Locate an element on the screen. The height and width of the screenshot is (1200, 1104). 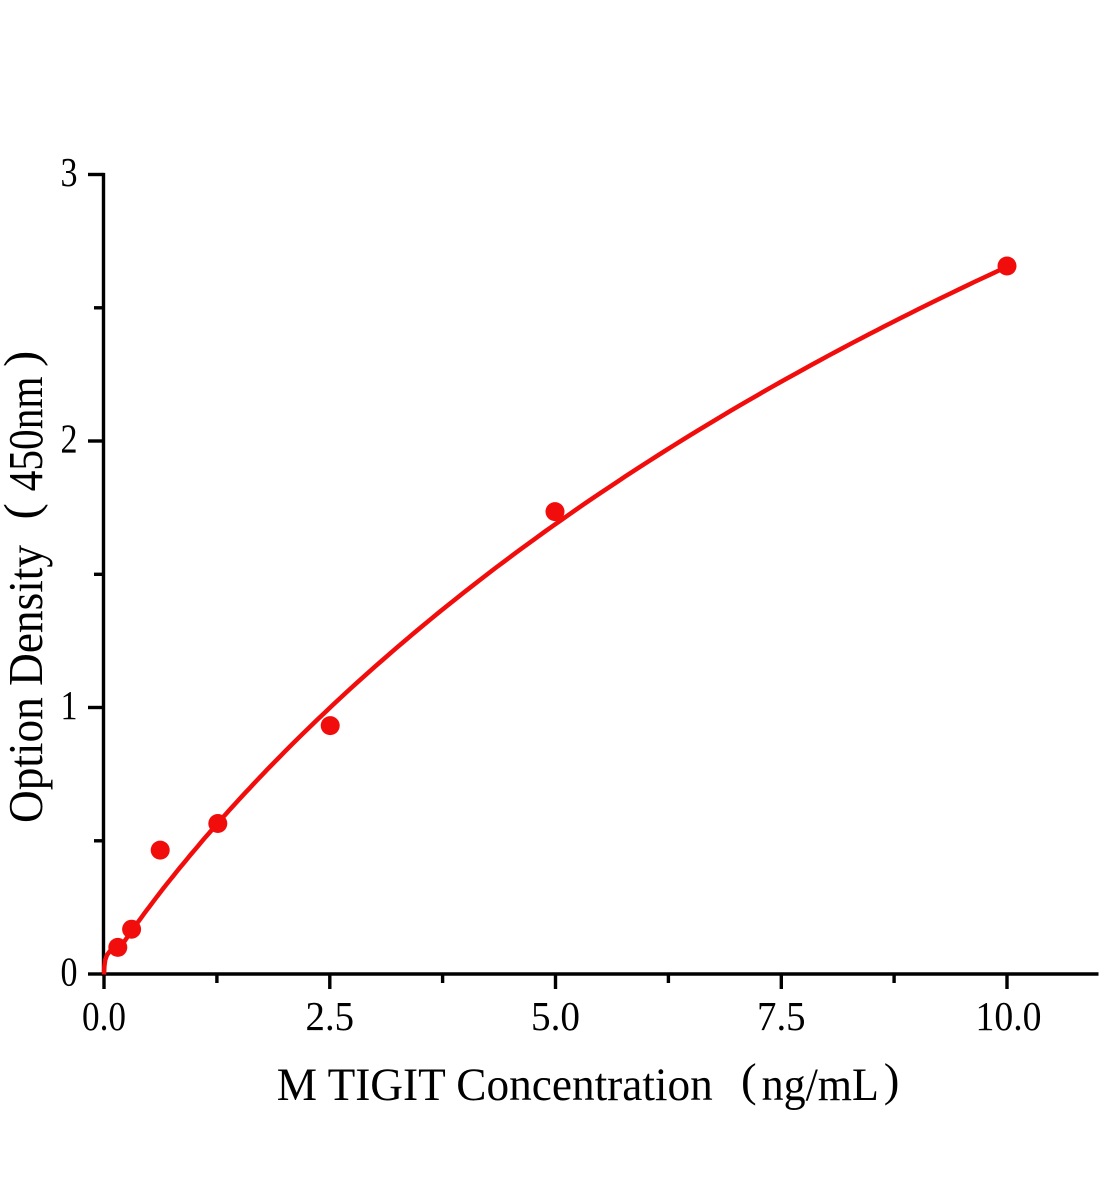
svg-text: 7.5 is located at coordinates (781, 1016).